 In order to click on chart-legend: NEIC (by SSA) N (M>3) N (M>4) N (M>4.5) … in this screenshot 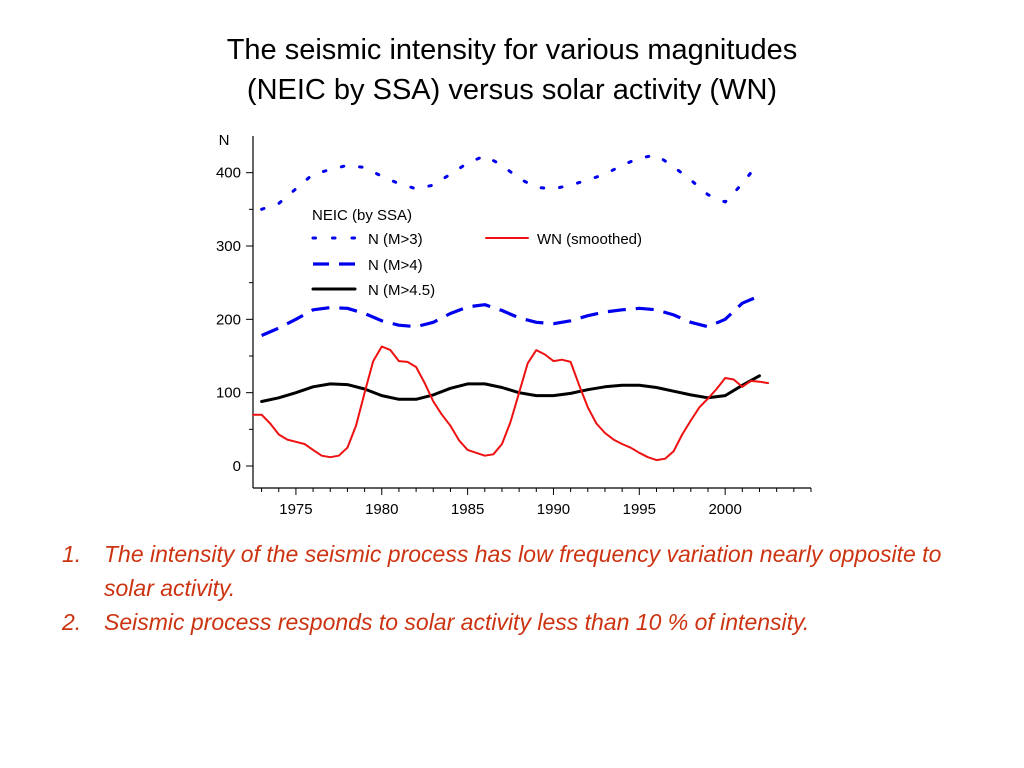, I will do `click(476, 253)`.